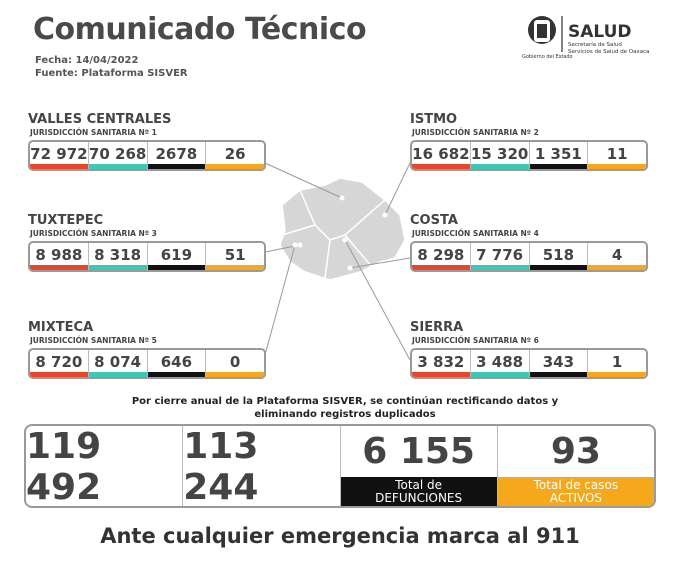 The image size is (680, 571). Describe the element at coordinates (59, 363) in the screenshot. I see `region-value: 8 720` at that location.